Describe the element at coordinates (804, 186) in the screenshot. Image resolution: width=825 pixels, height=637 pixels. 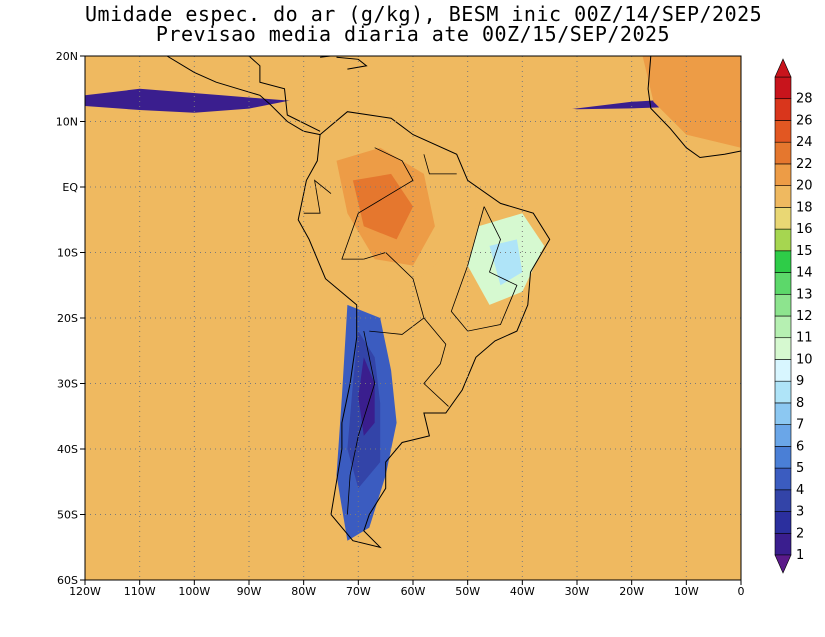
I see `colorbar-label: 20` at that location.